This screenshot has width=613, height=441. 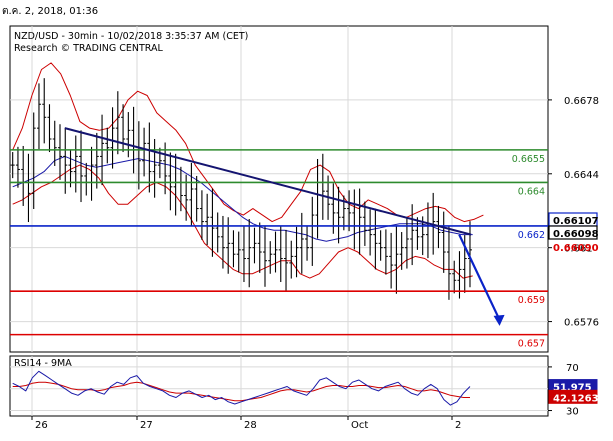 I want to click on time-tick-label-0: 26, so click(x=41, y=425).